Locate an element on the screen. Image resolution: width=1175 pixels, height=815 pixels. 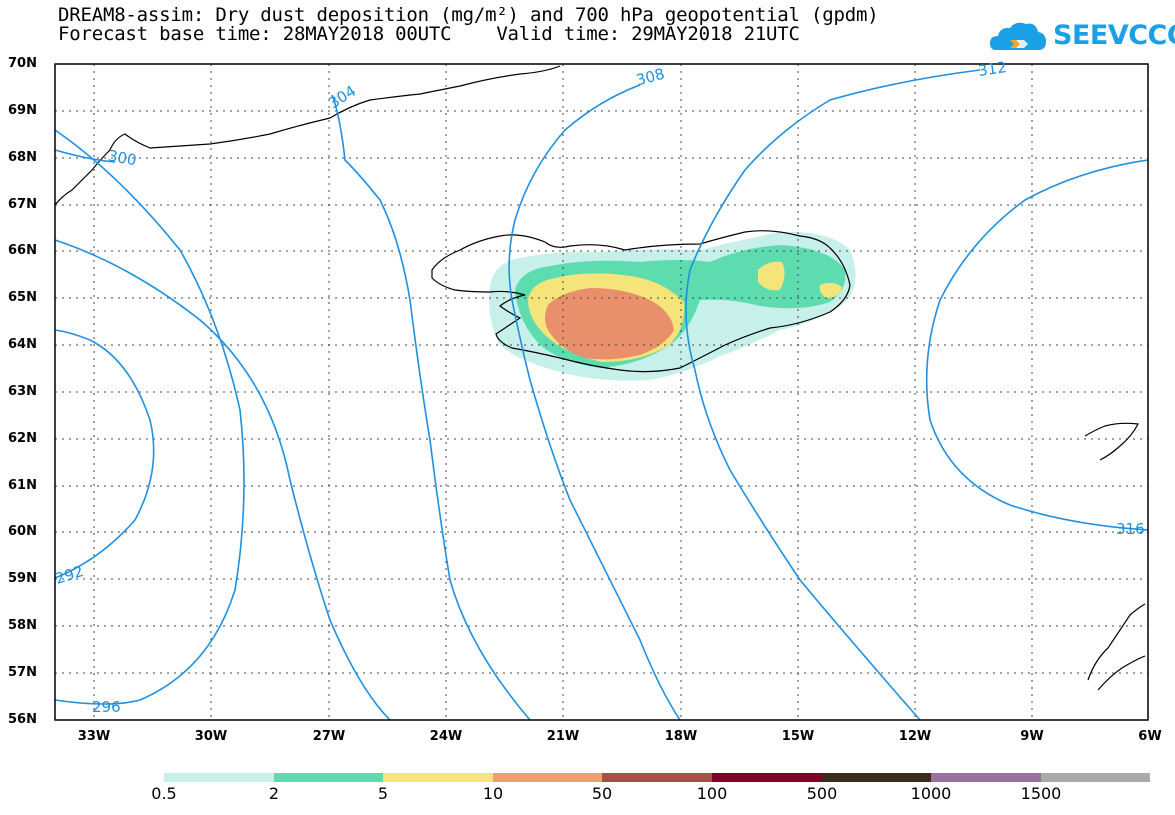
colorbar-label: 50 is located at coordinates (602, 793).